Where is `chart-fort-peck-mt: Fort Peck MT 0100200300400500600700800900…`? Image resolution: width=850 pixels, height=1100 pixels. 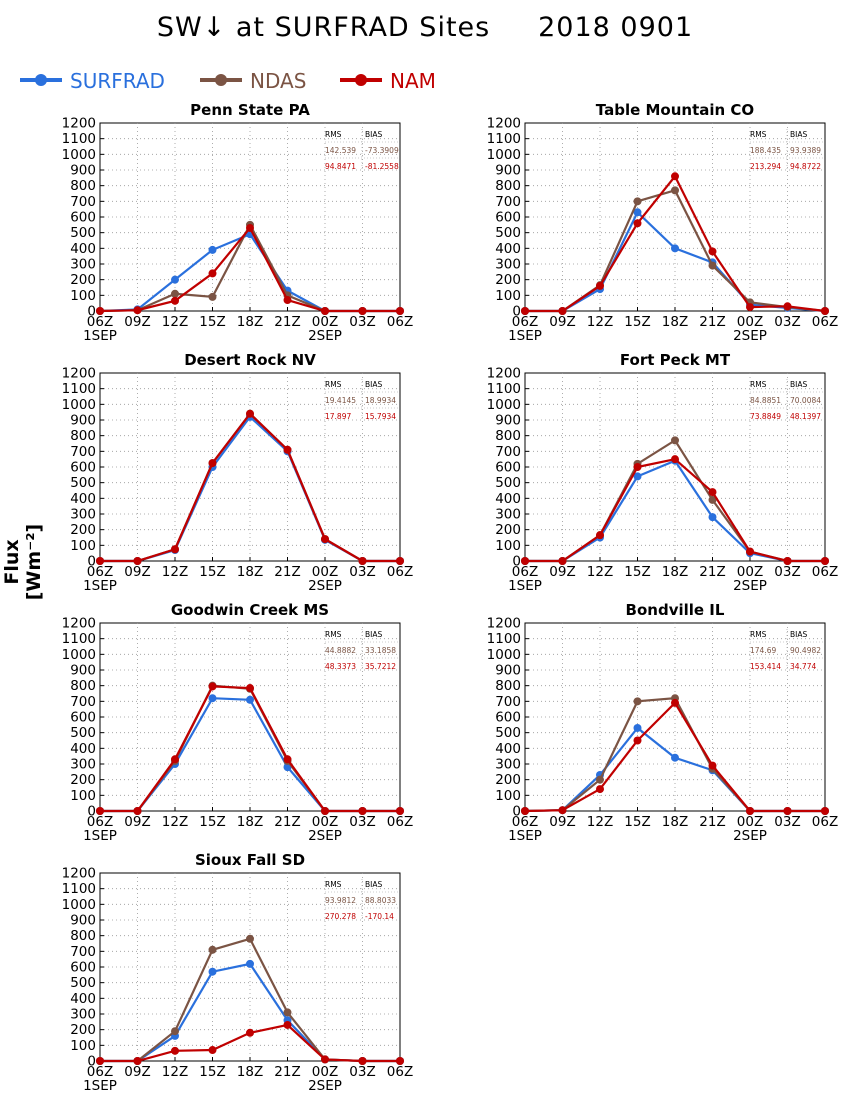 chart-fort-peck-mt: Fort Peck MT 0100200300400500600700800900… is located at coordinates (663, 472).